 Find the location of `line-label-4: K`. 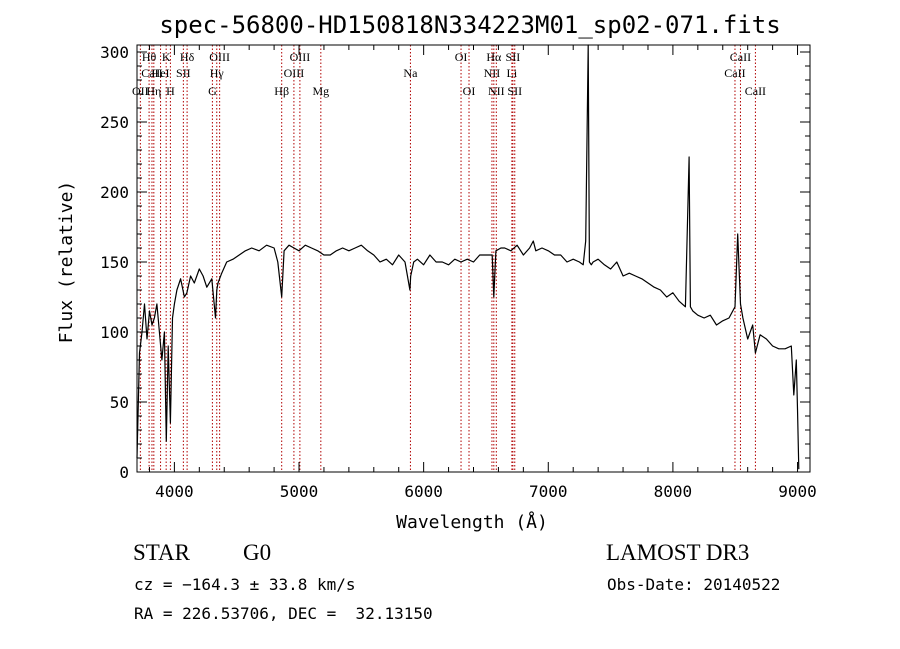

line-label-4: K is located at coordinates (166, 57).